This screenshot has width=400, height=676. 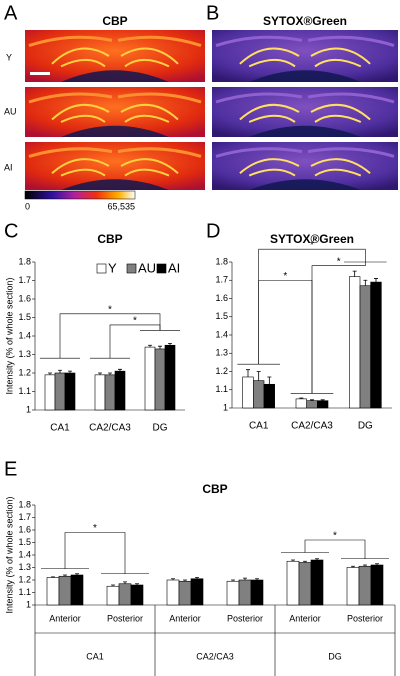 What do you see at coordinates (213, 231) in the screenshot?
I see `panel-letter: D` at bounding box center [213, 231].